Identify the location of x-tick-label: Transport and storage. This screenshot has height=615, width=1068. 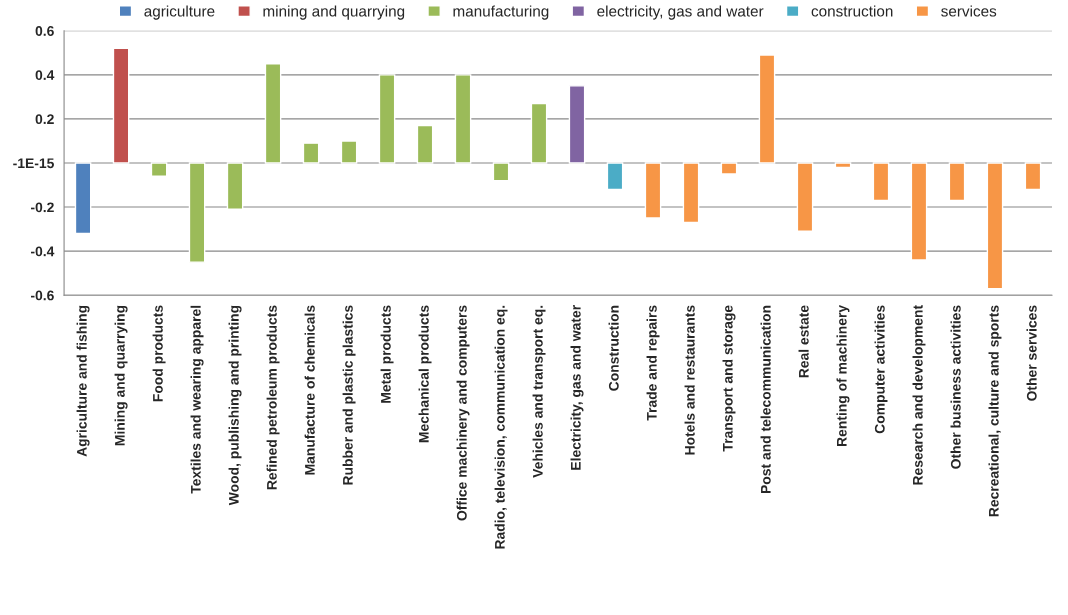
(729, 378).